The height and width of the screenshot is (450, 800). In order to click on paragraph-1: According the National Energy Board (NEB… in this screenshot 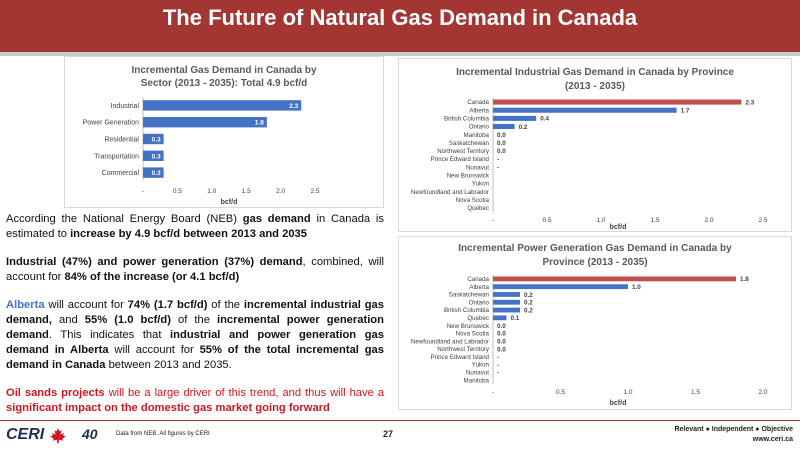, I will do `click(195, 227)`.